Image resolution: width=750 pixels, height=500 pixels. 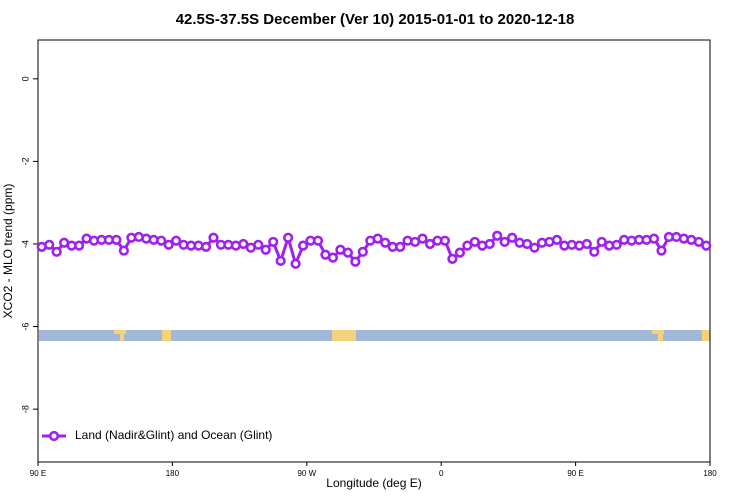 What do you see at coordinates (173, 435) in the screenshot?
I see `legend-label: Land (Nadir&Glint) and Ocean (Glint)` at bounding box center [173, 435].